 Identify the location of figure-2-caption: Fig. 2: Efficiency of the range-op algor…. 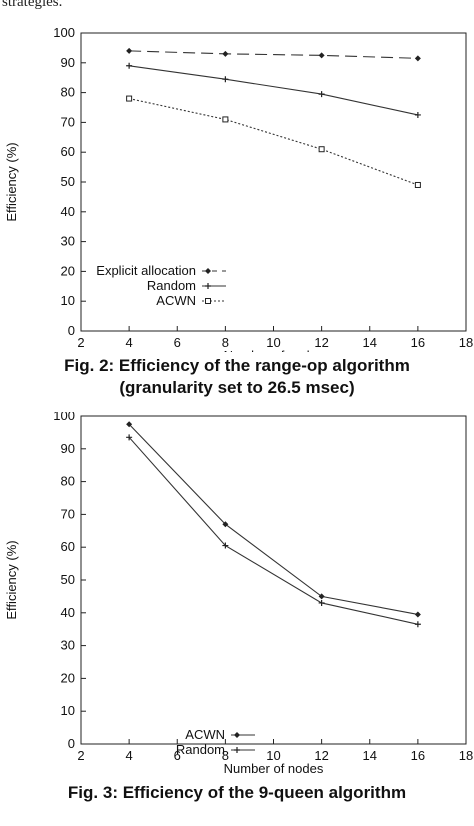
(237, 377).